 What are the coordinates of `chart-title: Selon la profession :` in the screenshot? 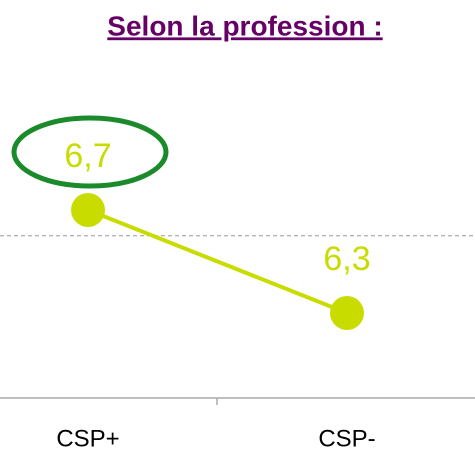 It's located at (244, 25).